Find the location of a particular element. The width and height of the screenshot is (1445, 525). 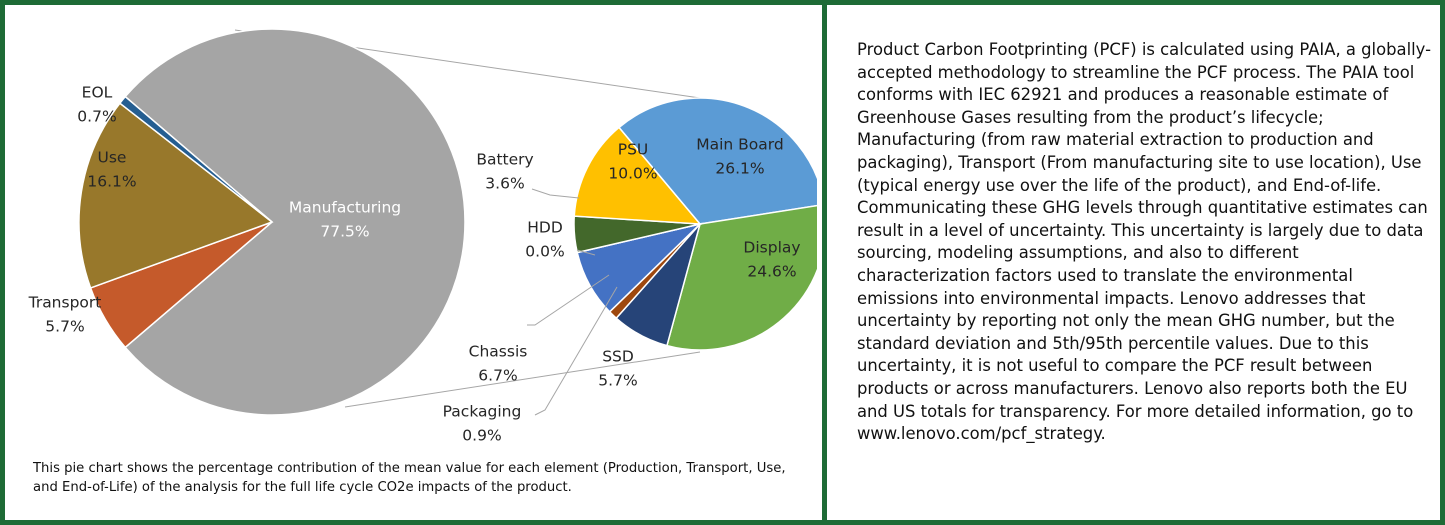

slice-value-label: 10.0% is located at coordinates (632, 174).